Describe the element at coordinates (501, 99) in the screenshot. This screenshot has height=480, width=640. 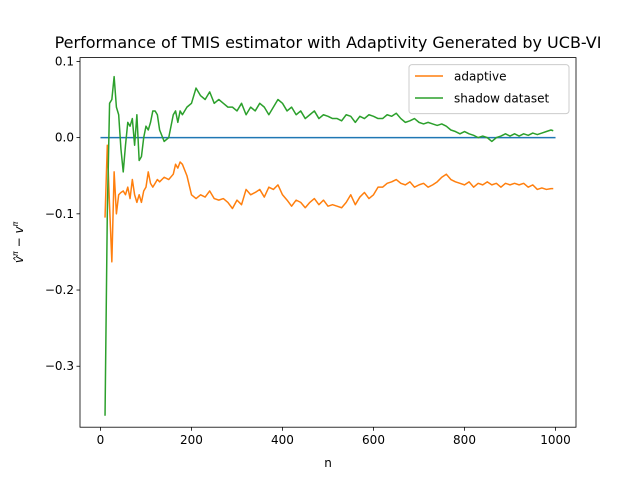
I see `legend-label-shadow-dataset: shadow dataset` at that location.